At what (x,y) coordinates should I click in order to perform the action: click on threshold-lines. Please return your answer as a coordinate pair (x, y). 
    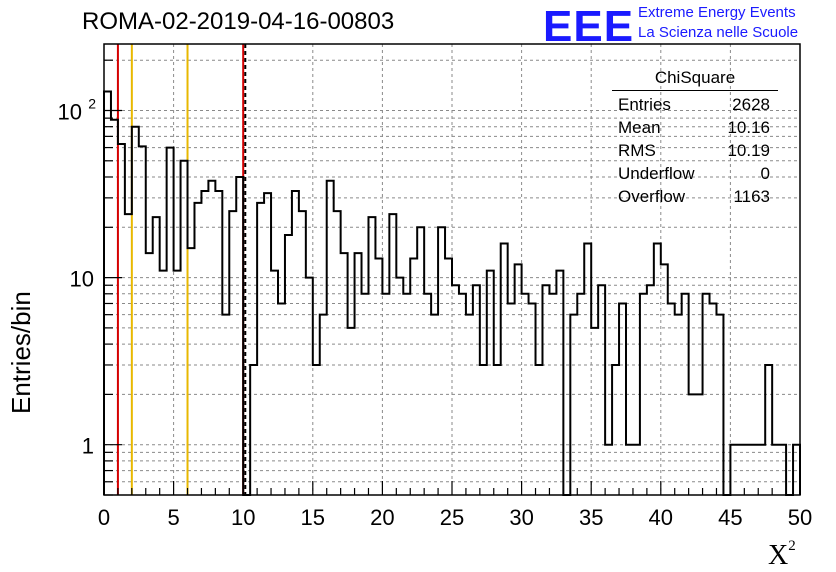
    Looking at the image, I should click on (181, 269).